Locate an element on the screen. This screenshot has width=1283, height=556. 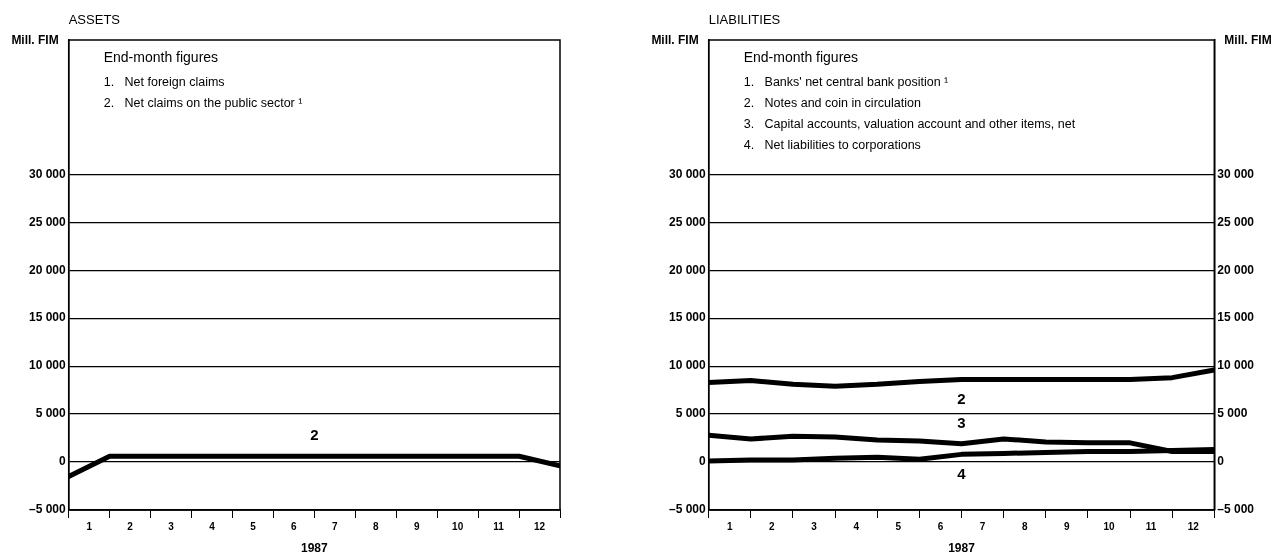
y2-tick-label: 20 000 is located at coordinates (1236, 269).